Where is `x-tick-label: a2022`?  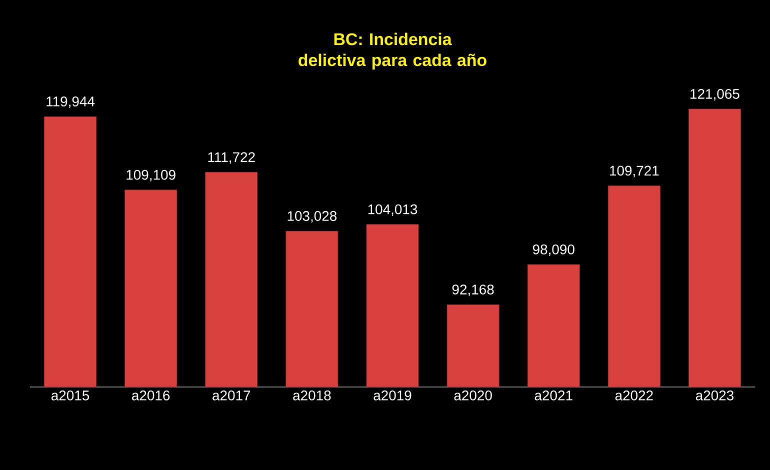
x-tick-label: a2022 is located at coordinates (634, 395).